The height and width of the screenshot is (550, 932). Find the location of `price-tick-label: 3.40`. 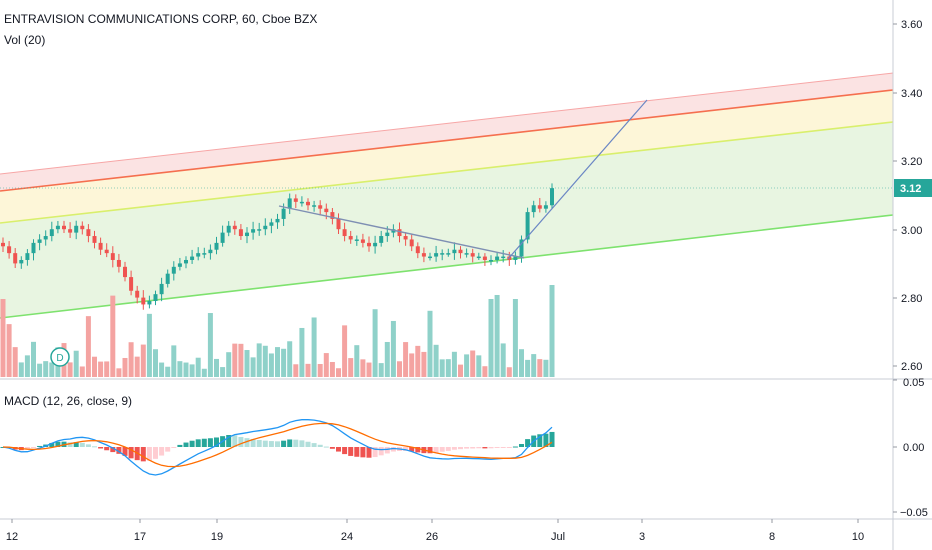

price-tick-label: 3.40 is located at coordinates (911, 94).